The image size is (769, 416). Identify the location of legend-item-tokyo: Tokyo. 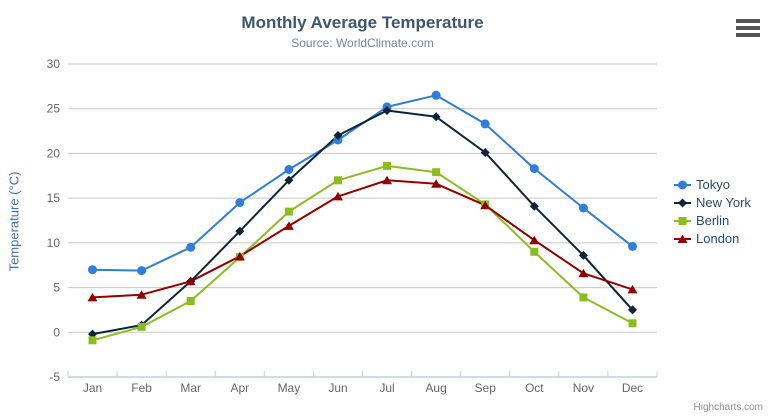
(712, 184).